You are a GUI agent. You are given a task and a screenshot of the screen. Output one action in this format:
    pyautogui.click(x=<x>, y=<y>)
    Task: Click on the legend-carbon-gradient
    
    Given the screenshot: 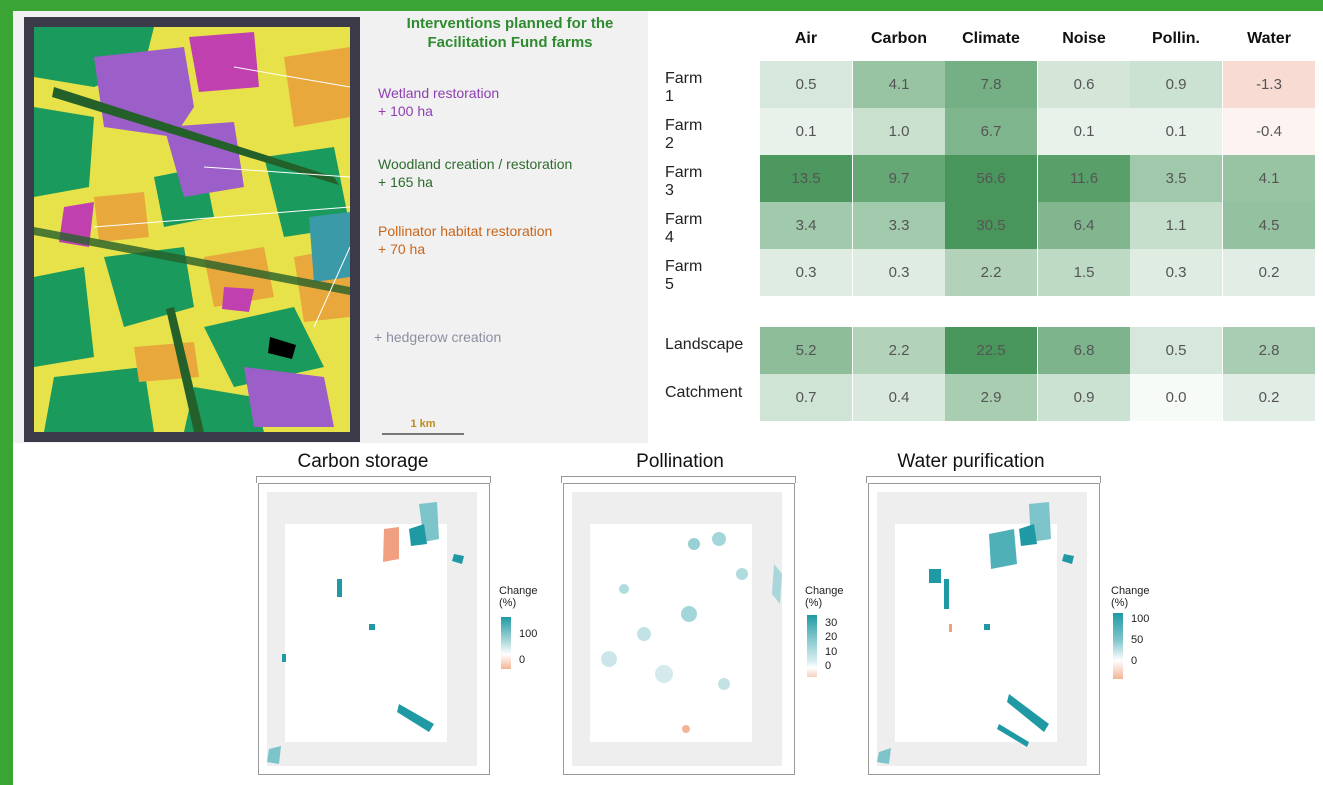 What is the action you would take?
    pyautogui.click(x=506, y=643)
    